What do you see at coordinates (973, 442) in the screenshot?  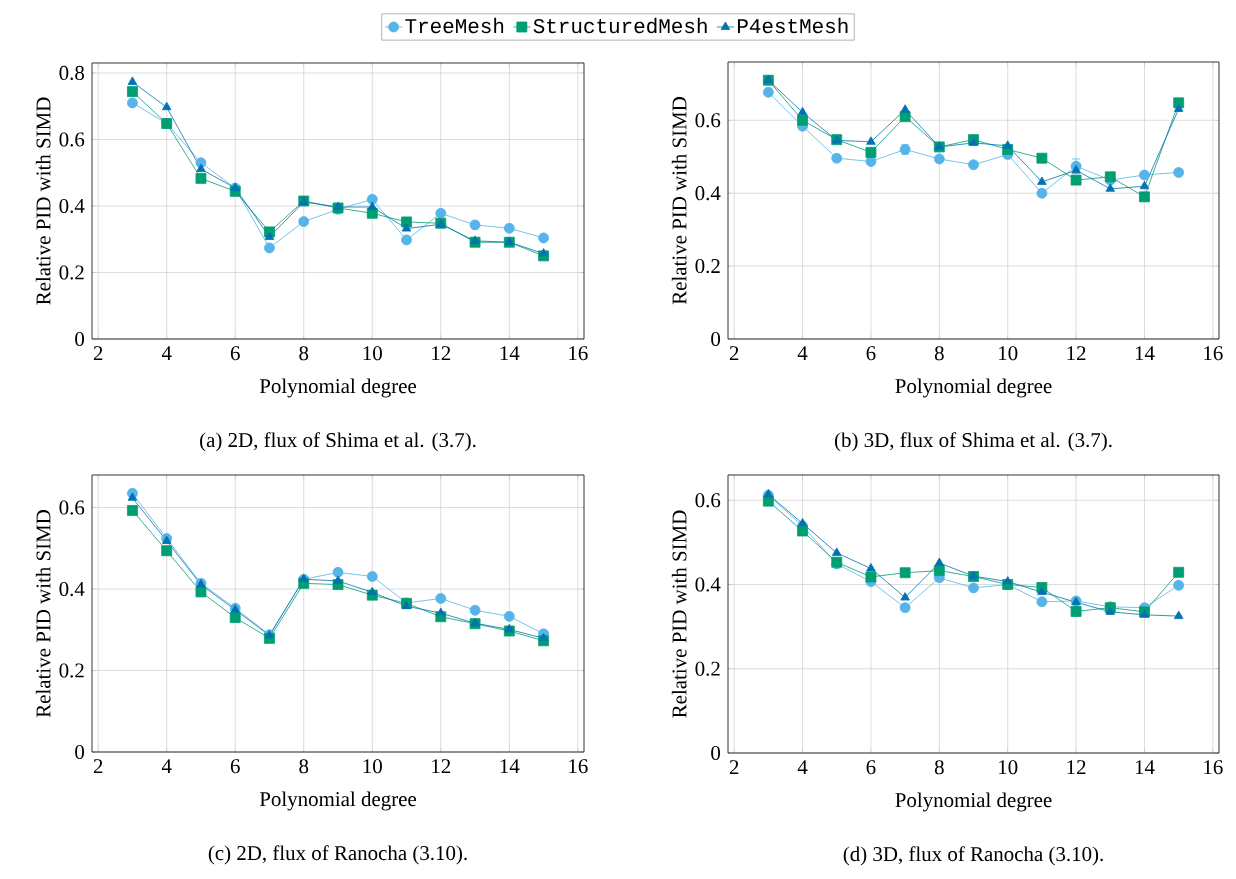 I see `text: (b) 3D, flux of Shima et al. (3.7).` at bounding box center [973, 442].